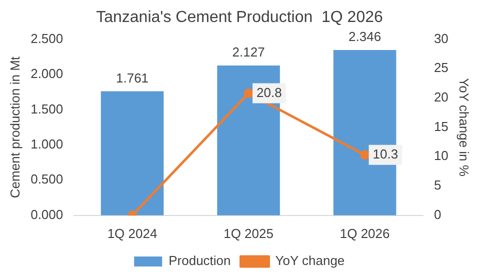  What do you see at coordinates (47, 74) in the screenshot?
I see `y-tick-label: 2.000` at bounding box center [47, 74].